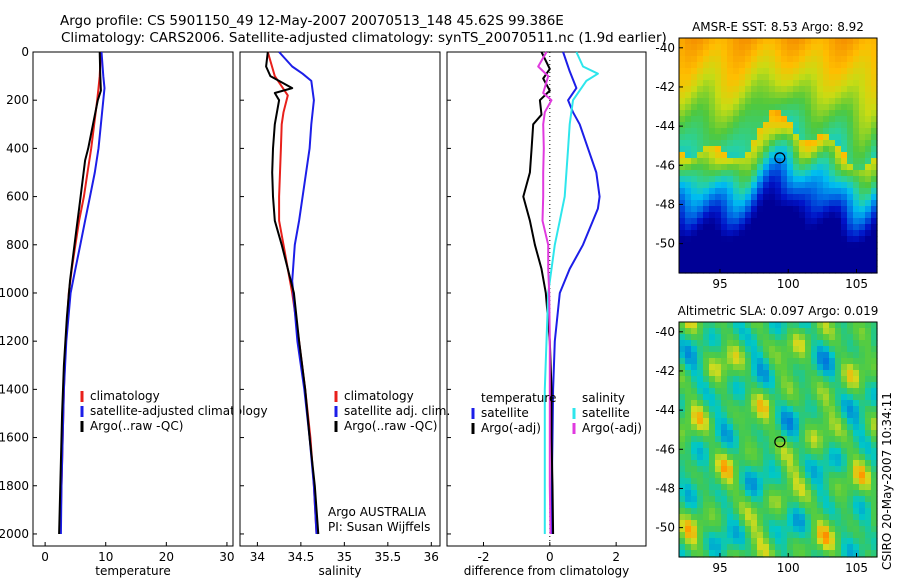 This screenshot has height=580, width=900. I want to click on legend-group-title: salinity, so click(603, 398).